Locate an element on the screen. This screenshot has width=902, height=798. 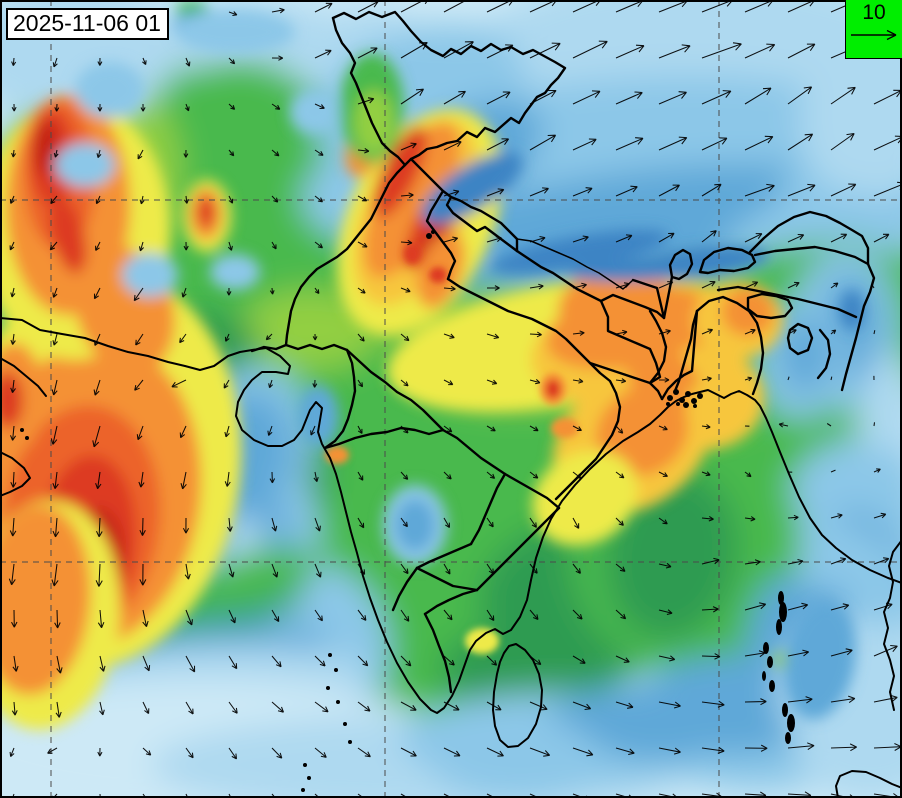
timestamp-label: 2025-11-06 01 is located at coordinates (87, 24).